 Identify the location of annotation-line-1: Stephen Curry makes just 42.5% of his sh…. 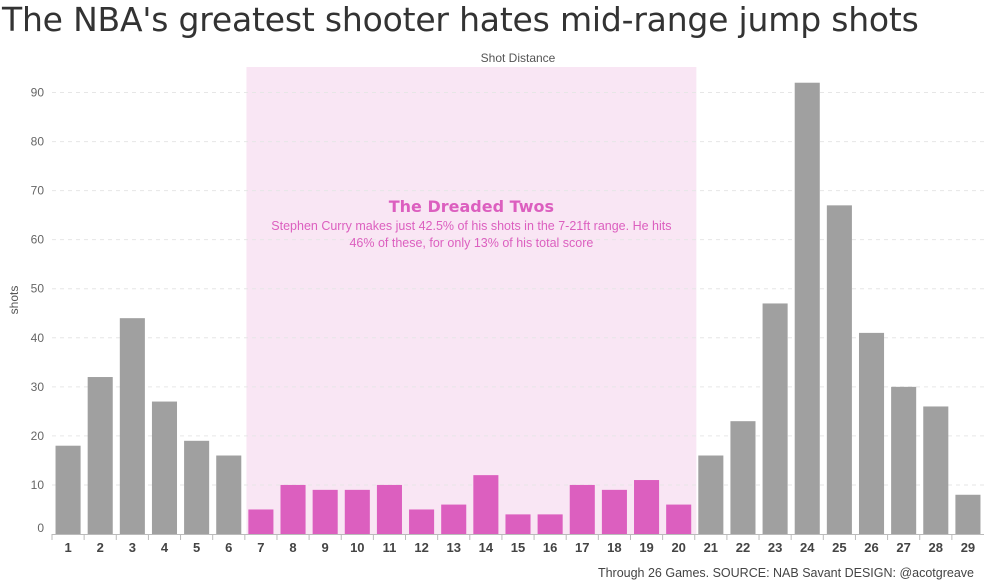
(471, 226).